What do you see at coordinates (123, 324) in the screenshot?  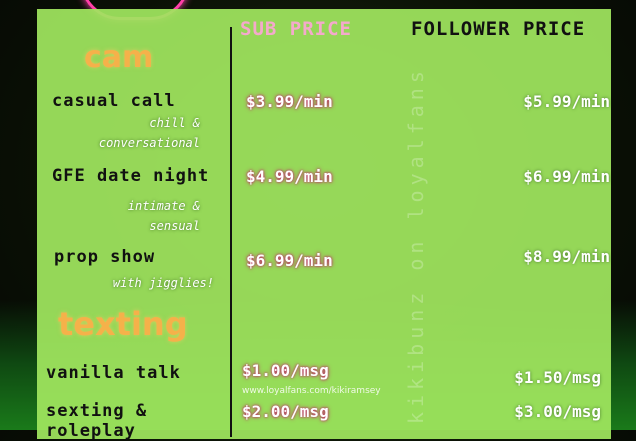 I see `section-title-texting: texting` at bounding box center [123, 324].